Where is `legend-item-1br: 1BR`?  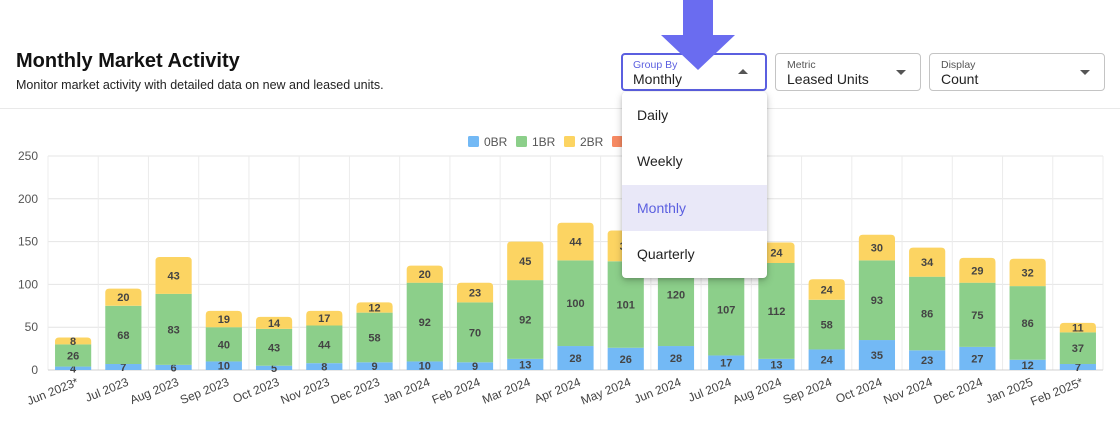 legend-item-1br: 1BR is located at coordinates (536, 142).